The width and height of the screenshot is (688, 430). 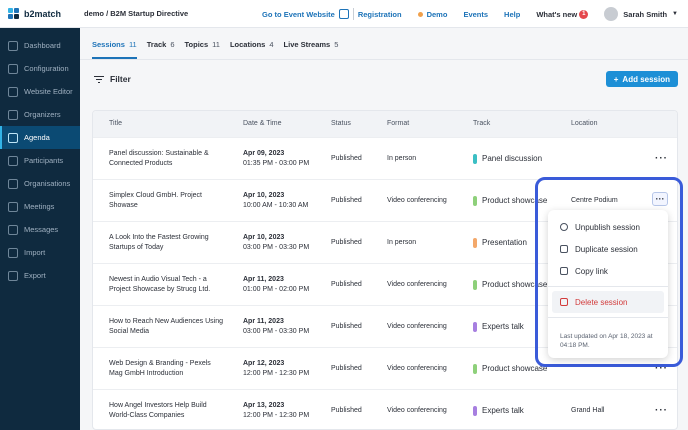 I want to click on highlight-annotation, so click(x=609, y=272).